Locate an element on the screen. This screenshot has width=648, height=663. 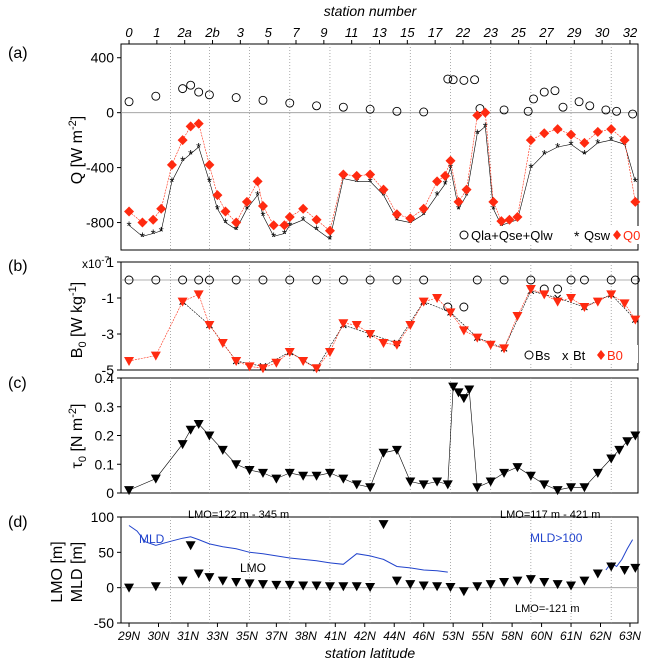
bottom-tick-label: 63N is located at coordinates (630, 636).